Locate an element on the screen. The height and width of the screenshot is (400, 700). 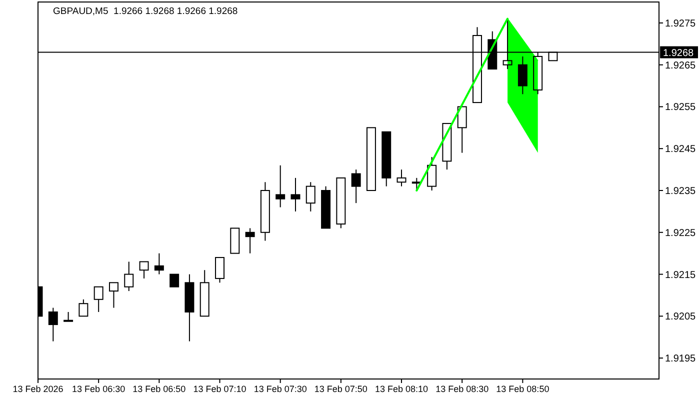
y-tick-label: 1.9195 is located at coordinates (680, 359).